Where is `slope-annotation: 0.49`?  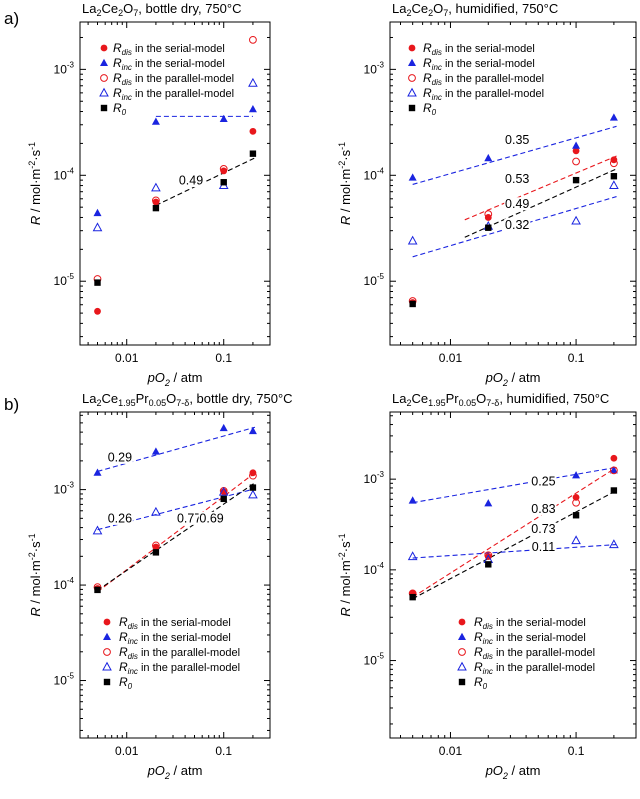
slope-annotation: 0.49 is located at coordinates (517, 204).